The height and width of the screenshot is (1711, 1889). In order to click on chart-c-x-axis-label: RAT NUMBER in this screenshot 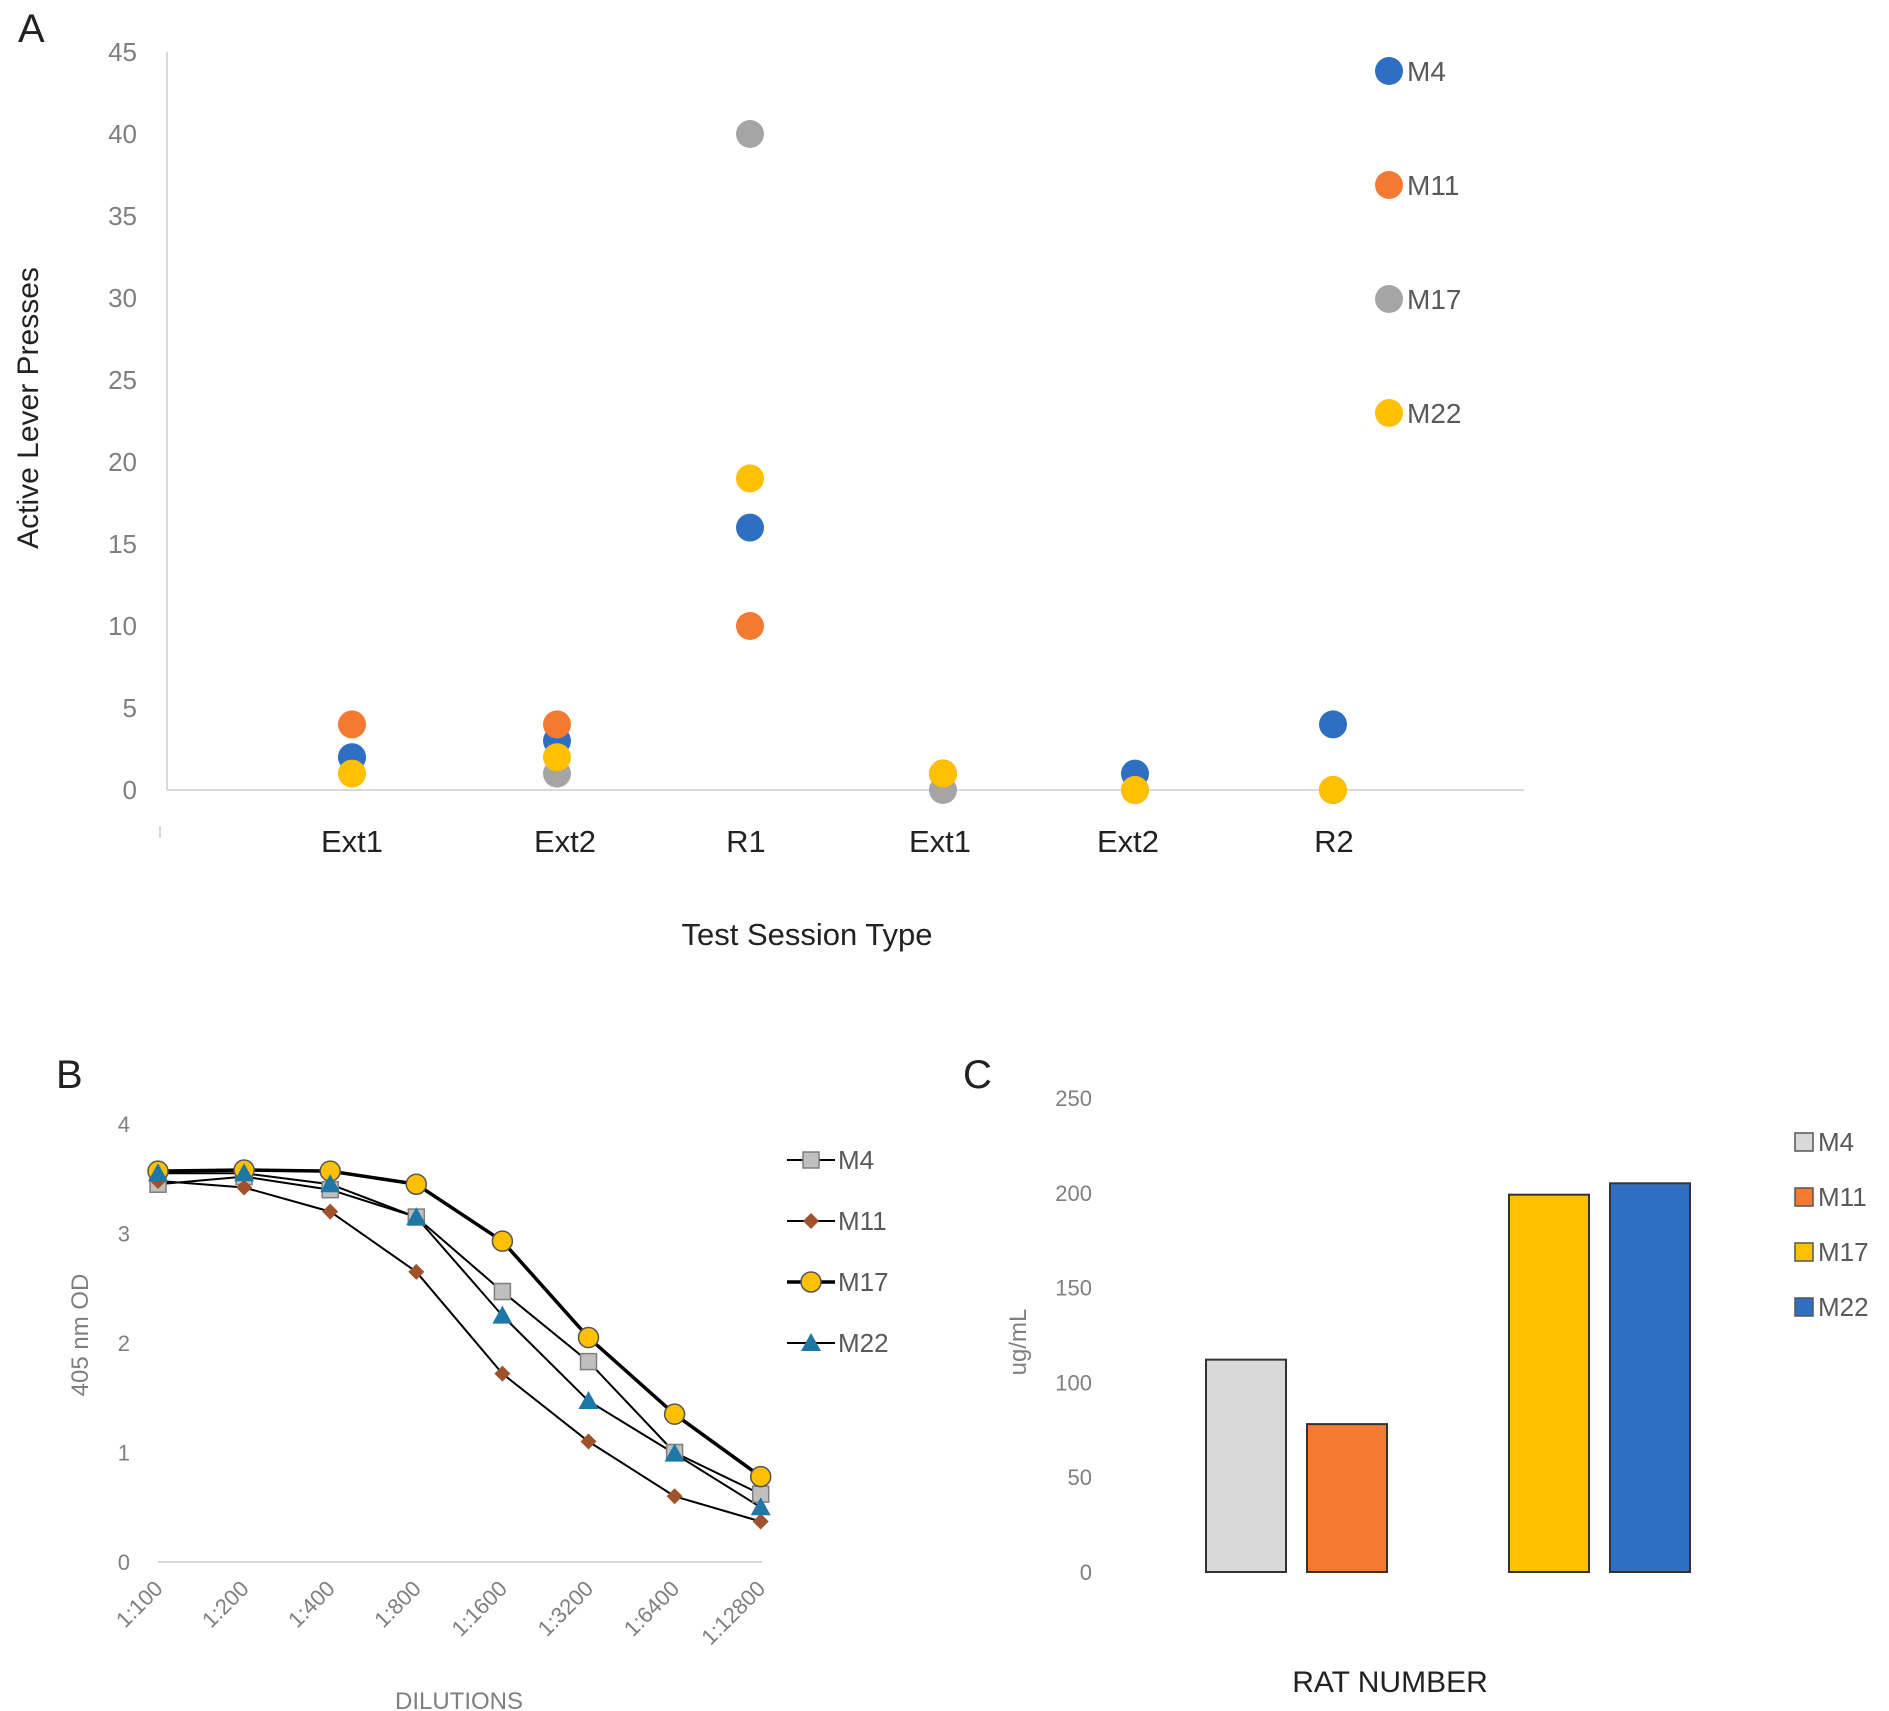, I will do `click(1390, 1682)`.